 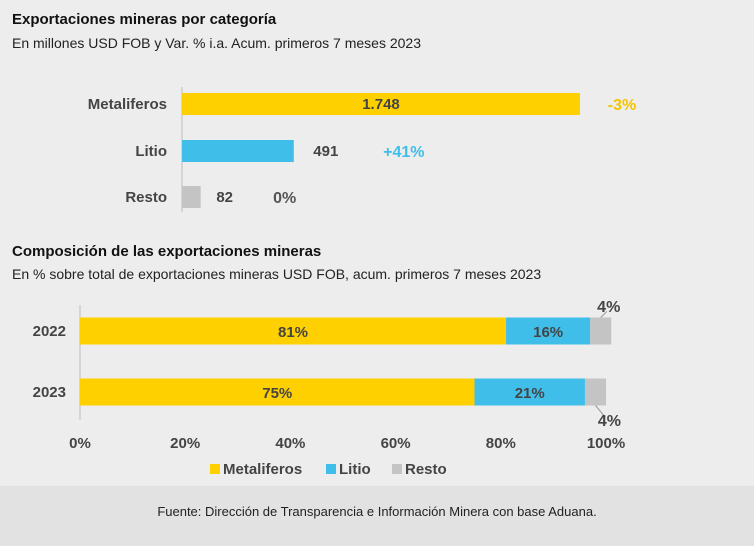 What do you see at coordinates (185, 443) in the screenshot?
I see `x-tick-label: 20%` at bounding box center [185, 443].